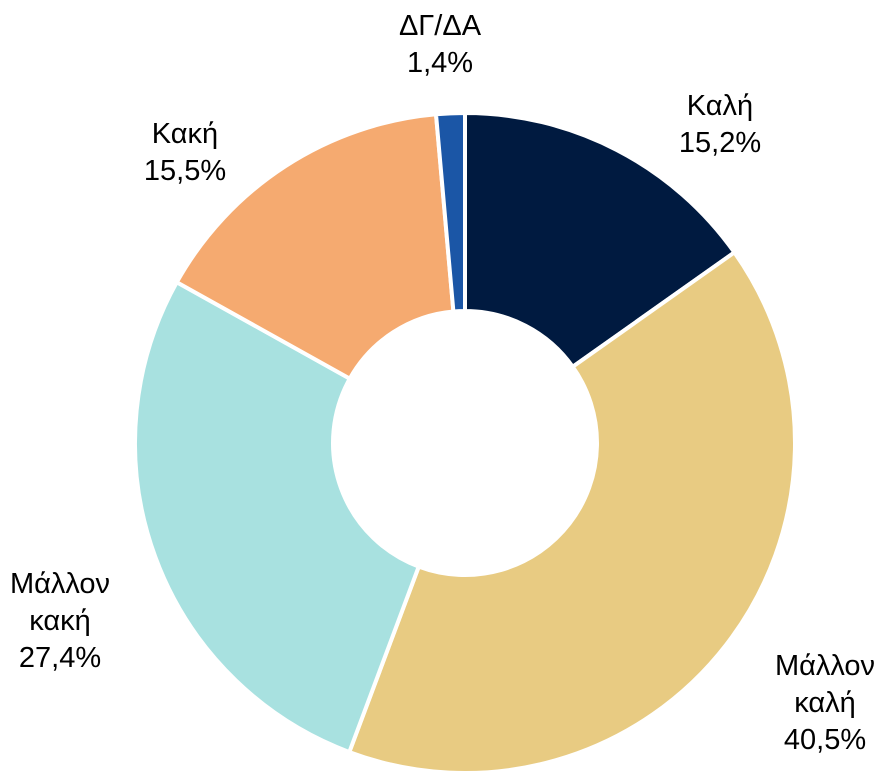 The image size is (887, 773). What do you see at coordinates (185, 153) in the screenshot?
I see `slice-label: Κακή 15,5%` at bounding box center [185, 153].